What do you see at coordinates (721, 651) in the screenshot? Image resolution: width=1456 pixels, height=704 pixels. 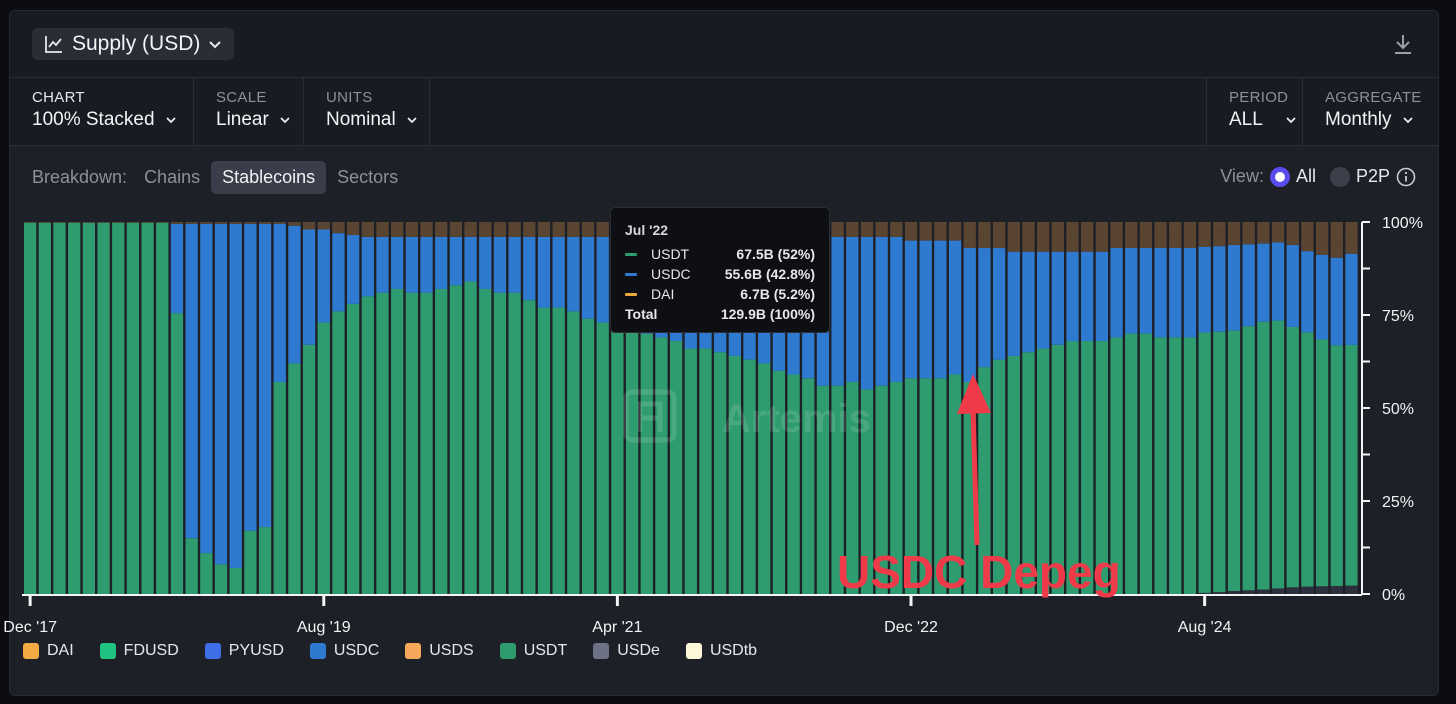 I see `legend-item-usdtb: USDtb` at bounding box center [721, 651].